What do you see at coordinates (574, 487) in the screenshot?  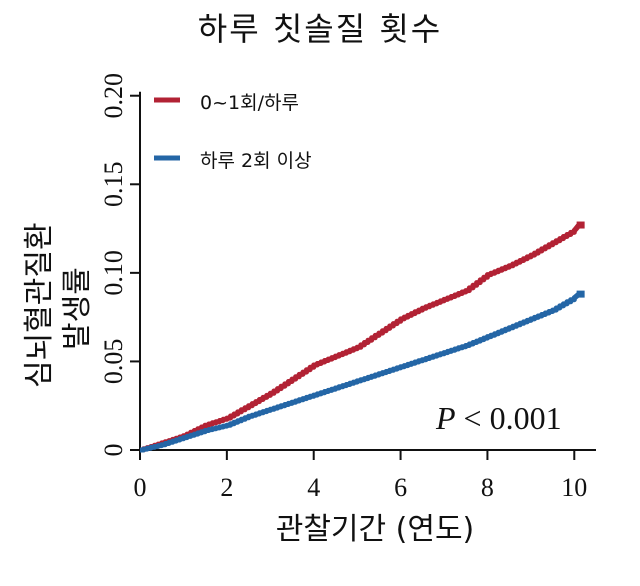 I see `x-tick-label: 10` at bounding box center [574, 487].